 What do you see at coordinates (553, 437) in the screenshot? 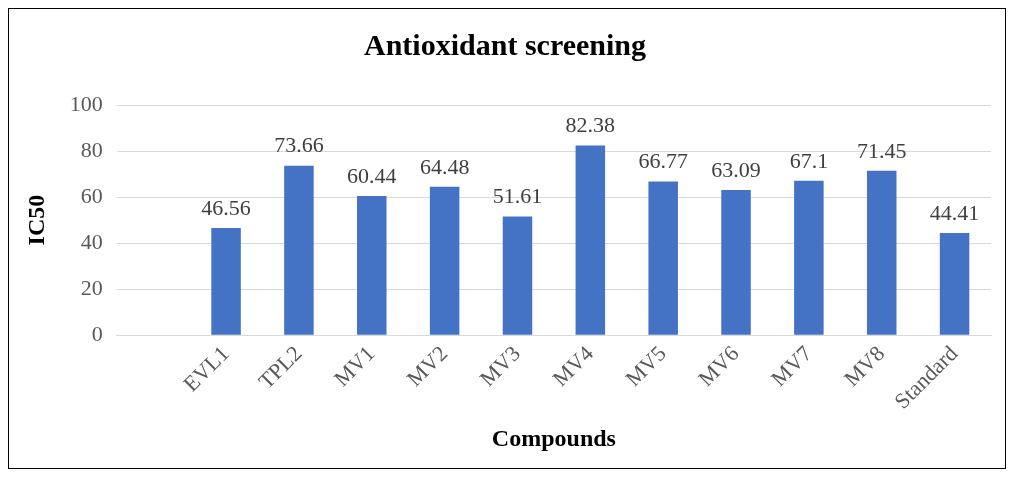
I see `x-axis-title: Compounds` at bounding box center [553, 437].